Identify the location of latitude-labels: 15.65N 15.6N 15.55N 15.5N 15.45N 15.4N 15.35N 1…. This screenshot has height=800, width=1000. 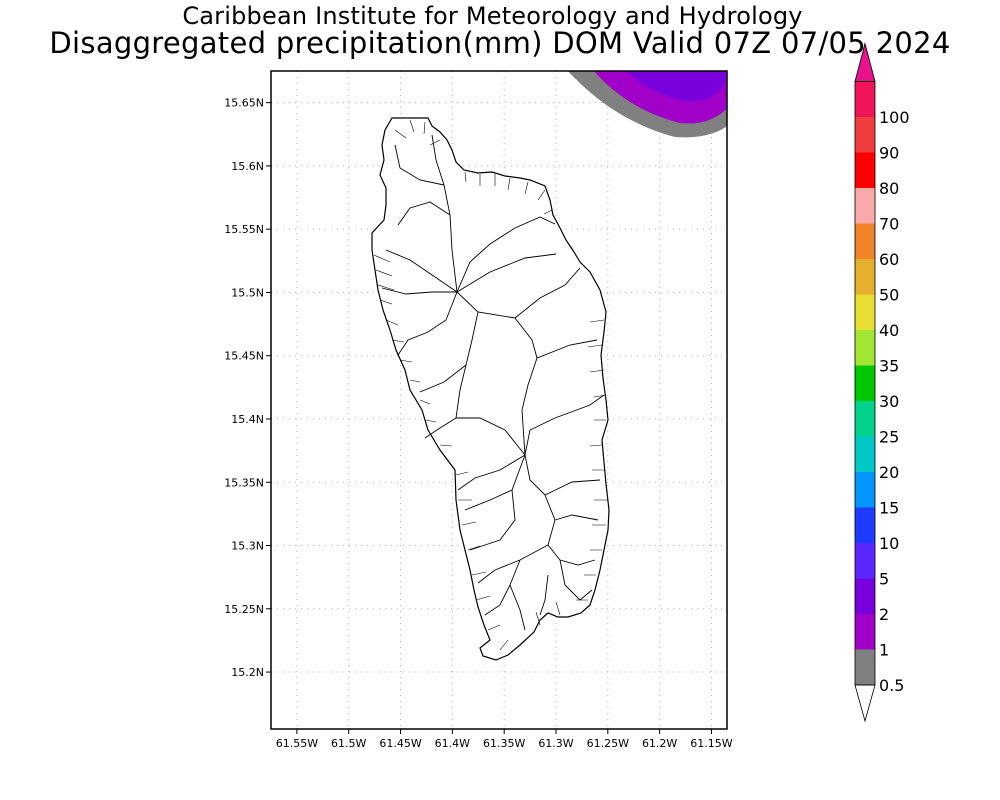
(247, 388).